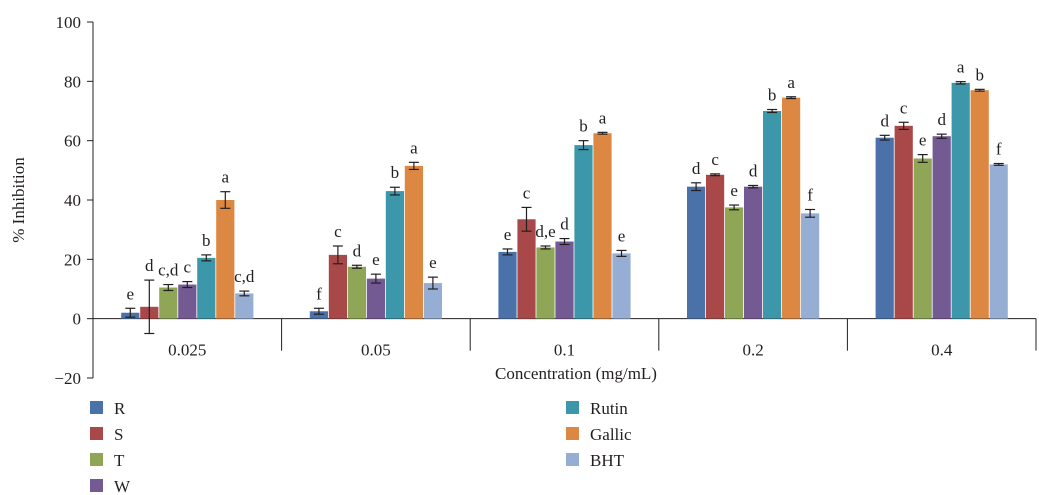  Describe the element at coordinates (18, 200) in the screenshot. I see `y-axis-label: % Inhibition` at that location.